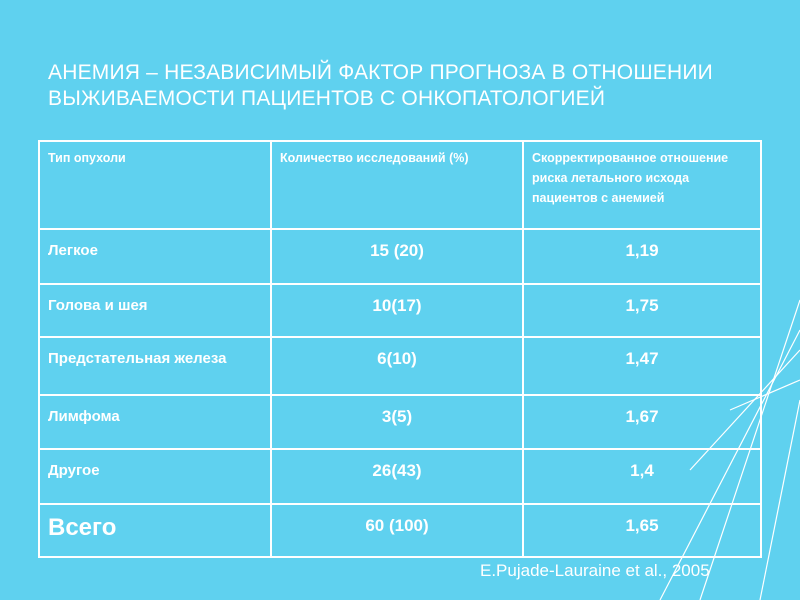 The height and width of the screenshot is (600, 800). I want to click on table-row: Предстательная железа 6(10) 1,47, so click(400, 366).